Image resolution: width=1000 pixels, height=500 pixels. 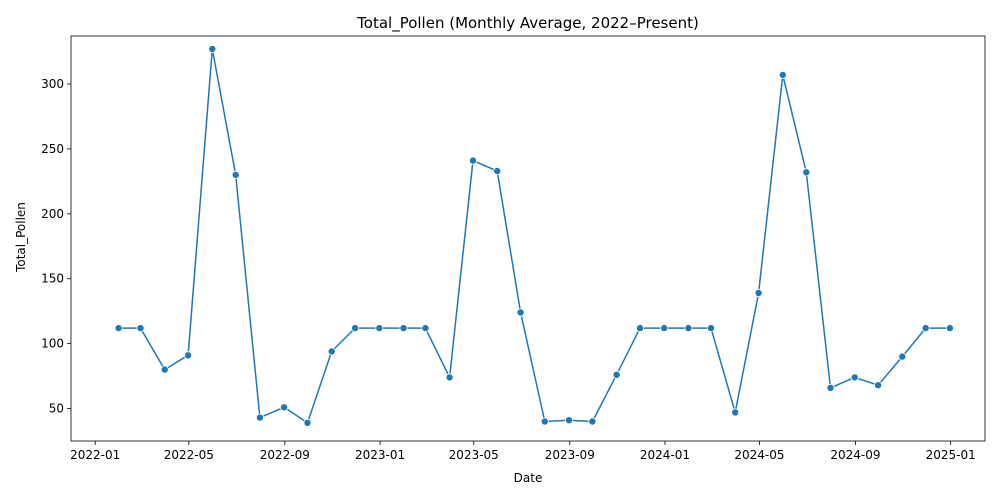 What do you see at coordinates (570, 455) in the screenshot?
I see `x-tick-label: 2023-09` at bounding box center [570, 455].